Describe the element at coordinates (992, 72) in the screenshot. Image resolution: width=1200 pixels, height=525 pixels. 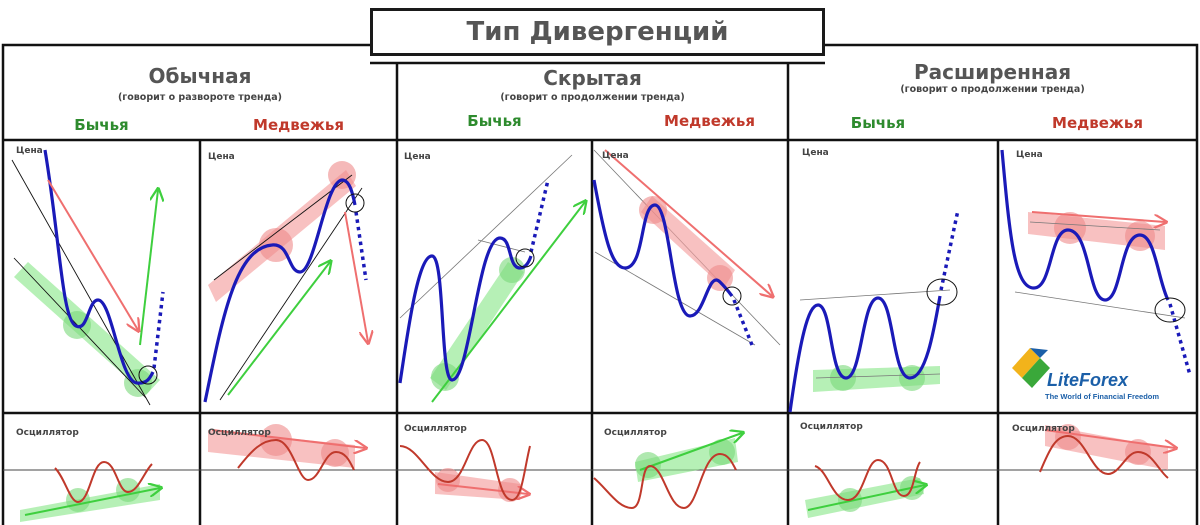
I see `section-title-extended: Расширенная` at that location.